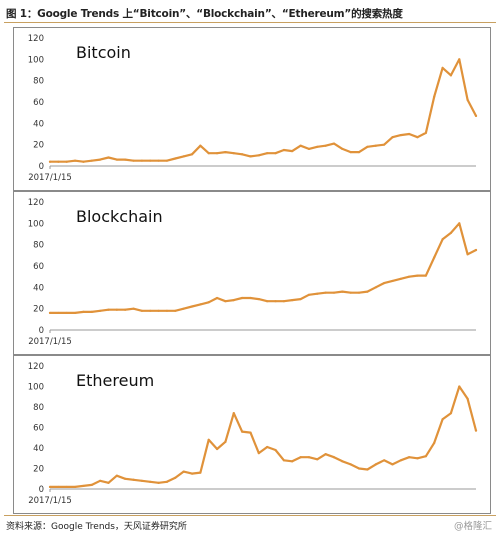 The height and width of the screenshot is (536, 500). What do you see at coordinates (115, 380) in the screenshot?
I see `ethereum-chart-title: Ethereum` at bounding box center [115, 380].